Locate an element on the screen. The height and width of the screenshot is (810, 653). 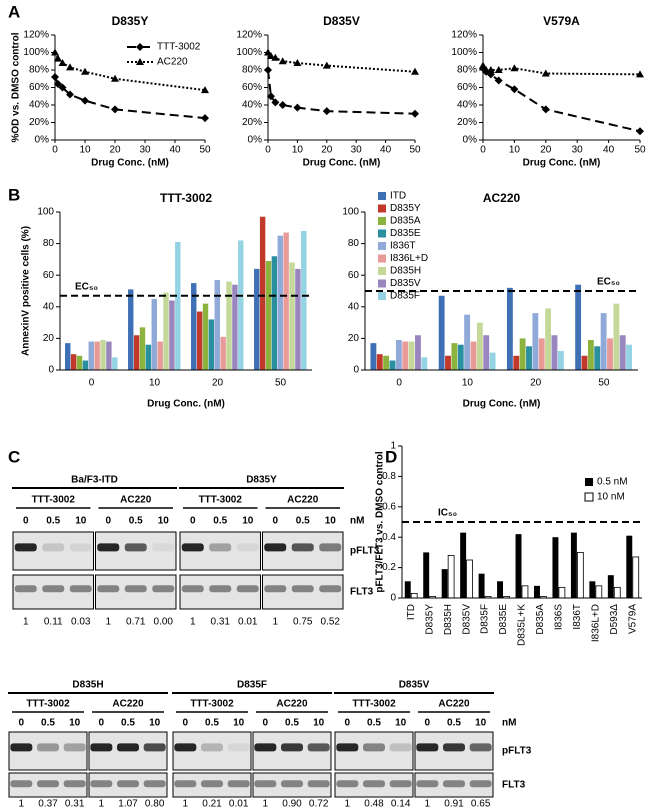
x-tick-label: ITD is located at coordinates (411, 612).